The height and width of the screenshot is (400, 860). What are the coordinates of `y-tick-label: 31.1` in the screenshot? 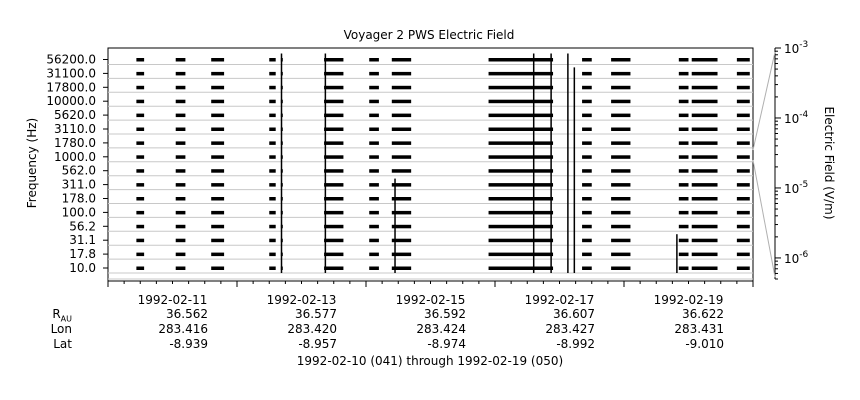 It's located at (82, 240).